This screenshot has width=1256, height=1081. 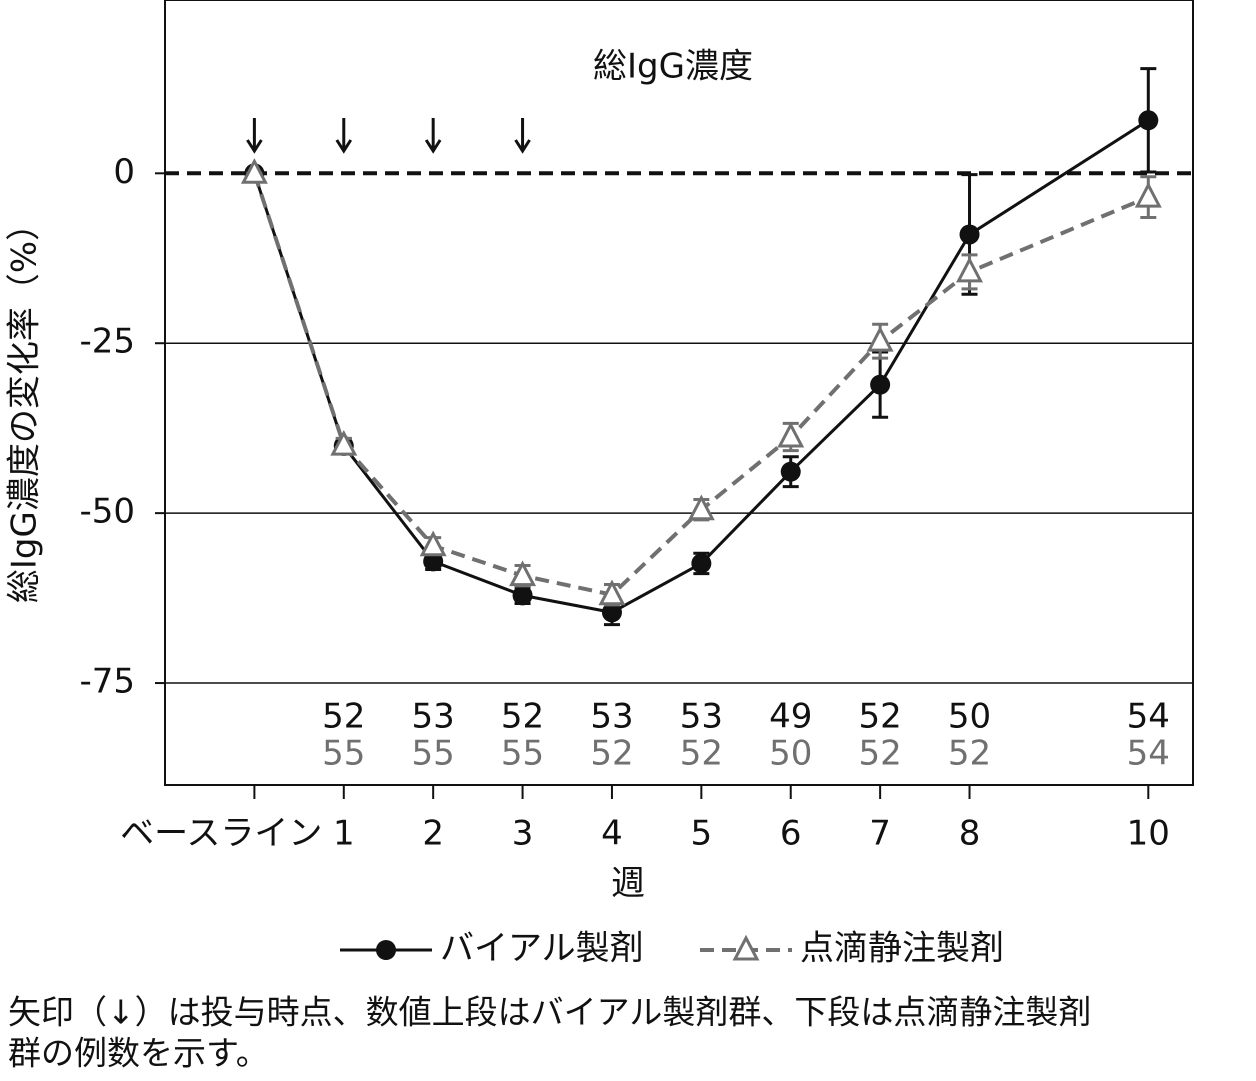 What do you see at coordinates (1148, 834) in the screenshot?
I see `x-tick-label: 10` at bounding box center [1148, 834].